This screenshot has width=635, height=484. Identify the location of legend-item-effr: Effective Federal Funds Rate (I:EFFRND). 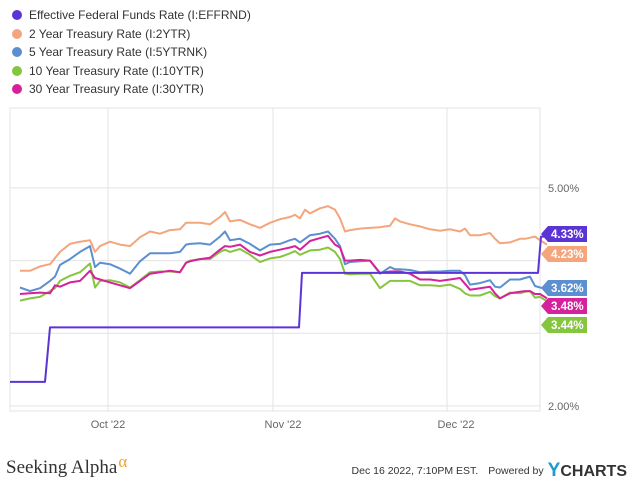
(128, 15).